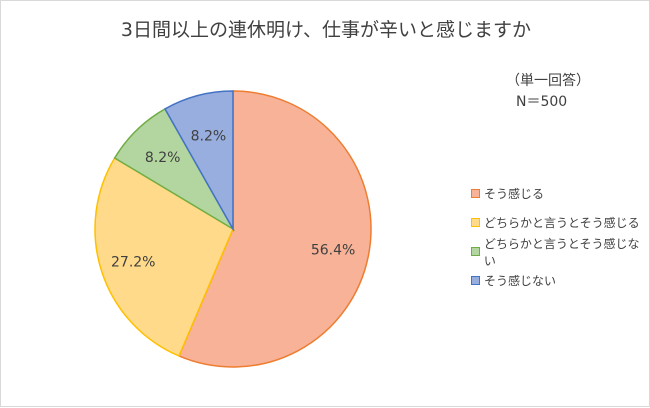 This screenshot has width=650, height=408. What do you see at coordinates (520, 281) in the screenshot?
I see `legend-label: そう感じない` at bounding box center [520, 281].